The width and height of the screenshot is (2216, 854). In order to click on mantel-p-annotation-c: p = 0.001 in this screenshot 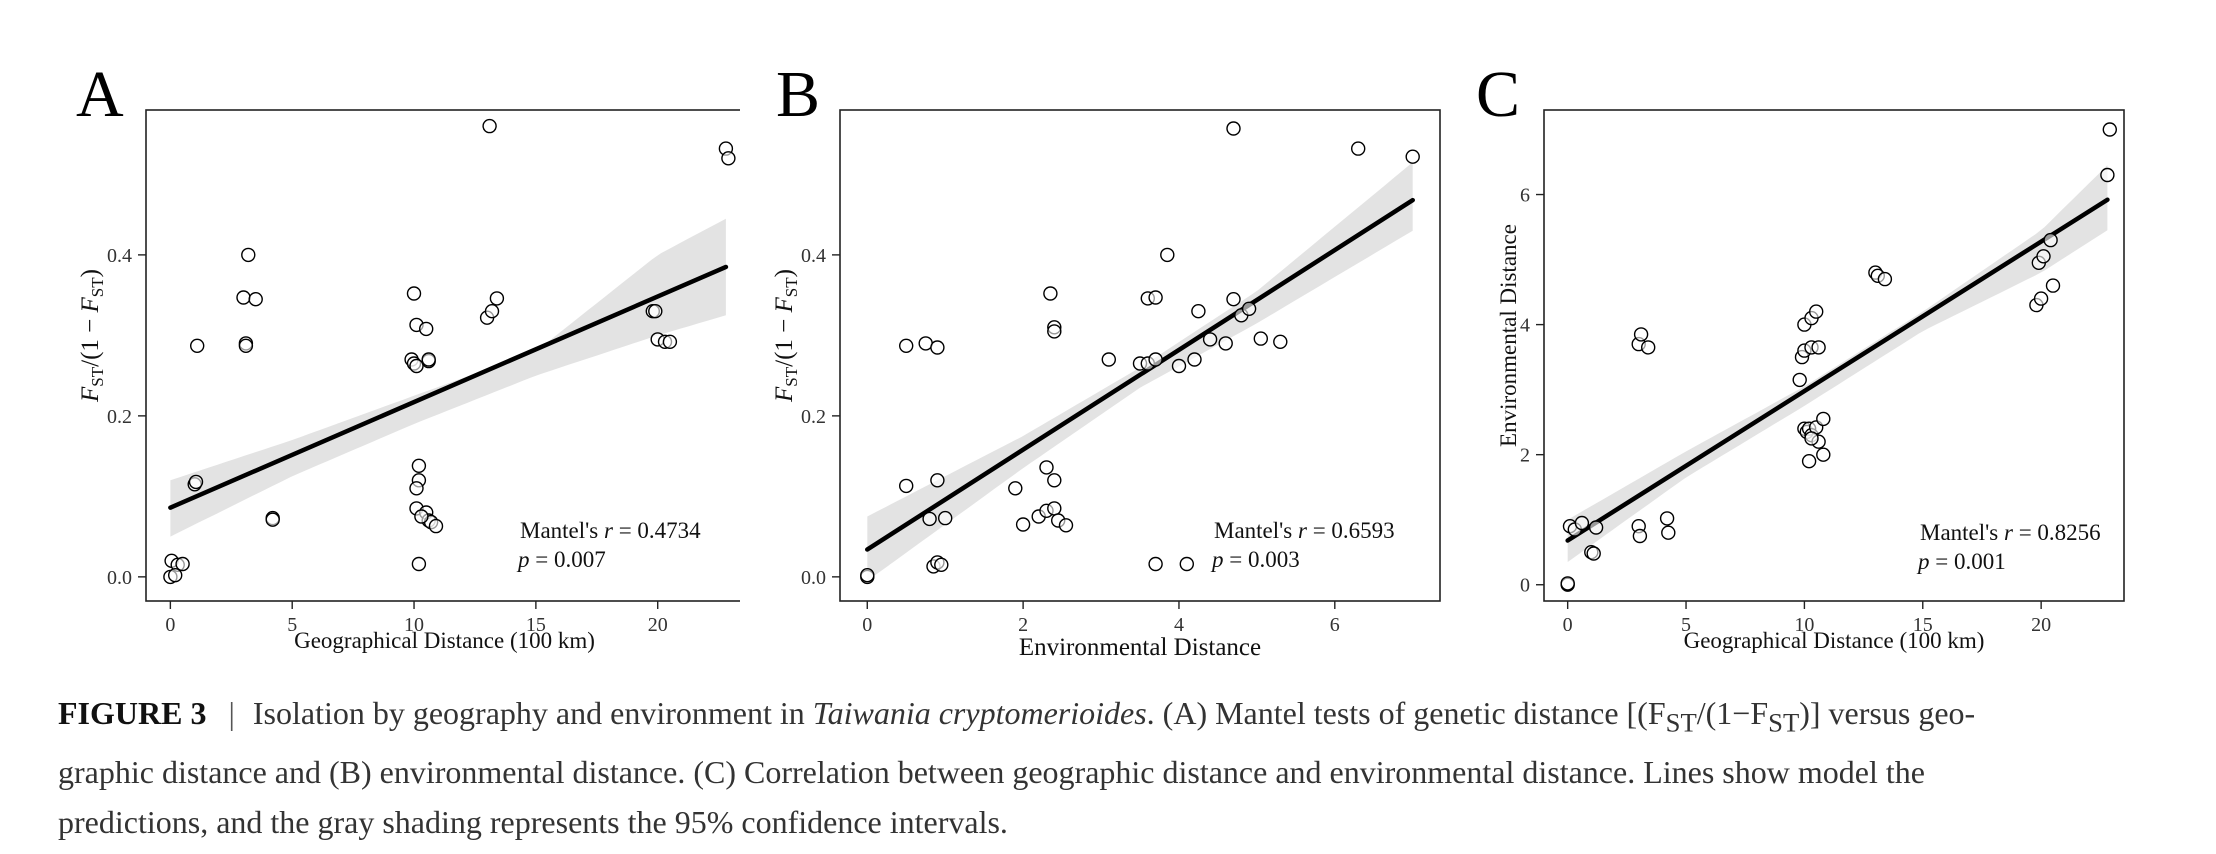, I will do `click(1961, 561)`.